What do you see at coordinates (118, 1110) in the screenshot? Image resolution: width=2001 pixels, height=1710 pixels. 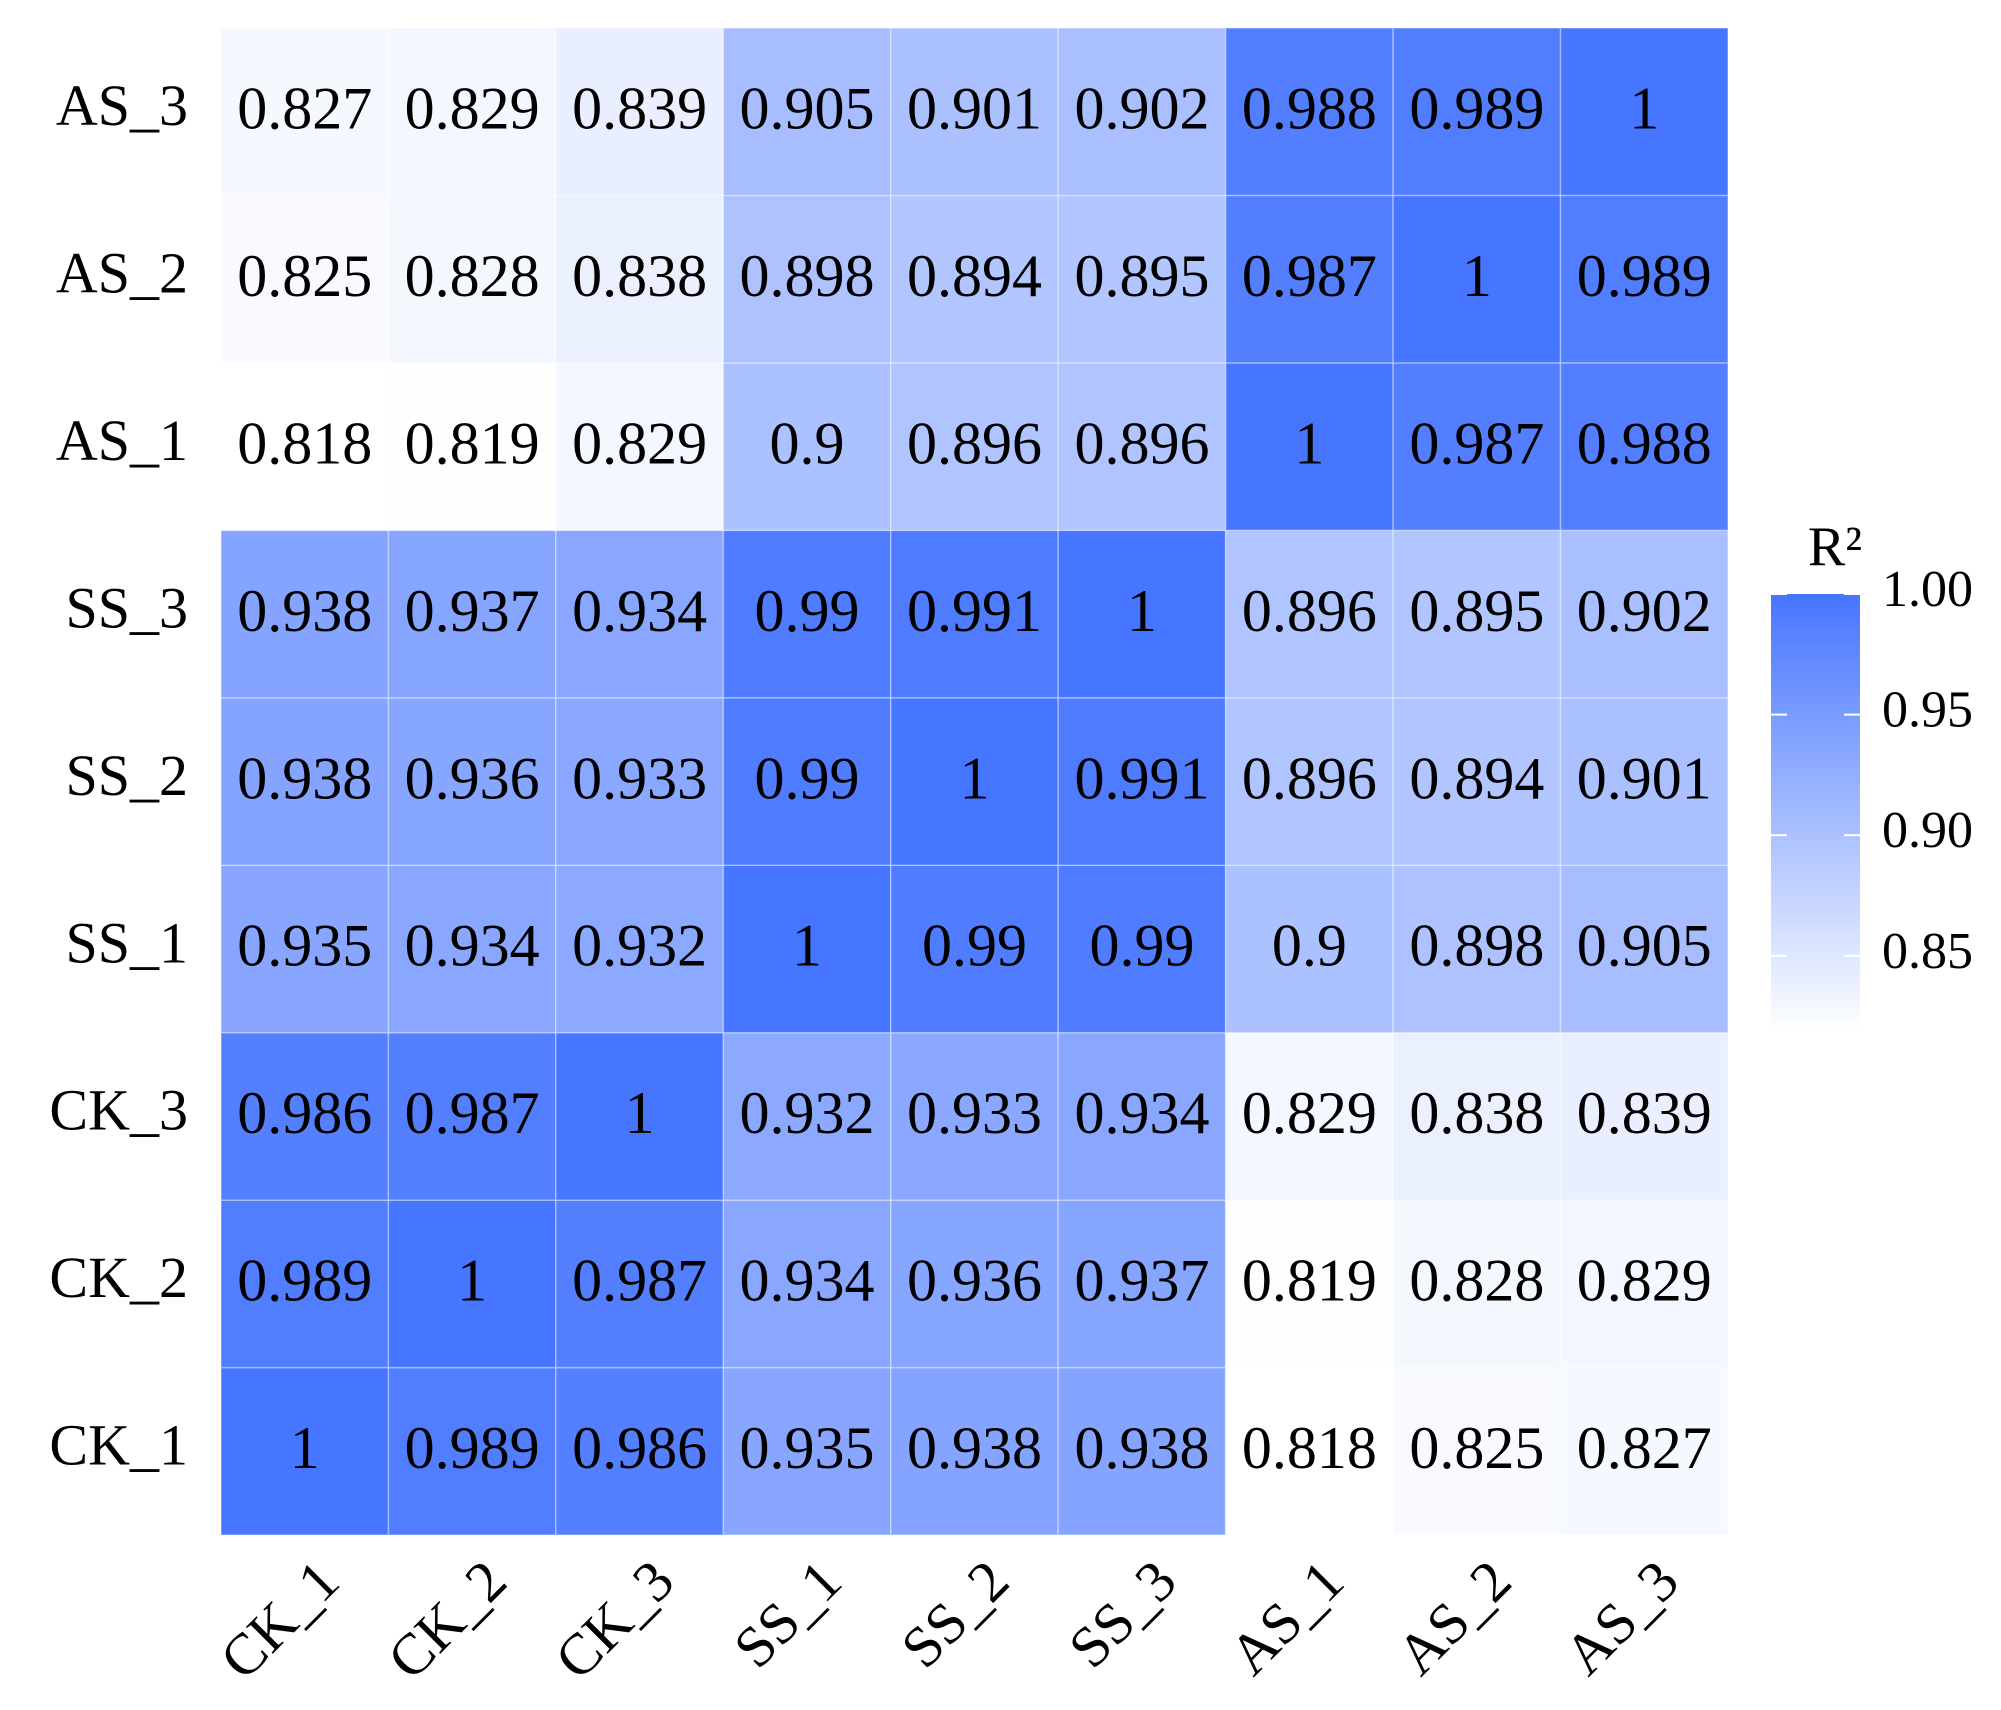 I see `y-tick-label: CK_3` at bounding box center [118, 1110].